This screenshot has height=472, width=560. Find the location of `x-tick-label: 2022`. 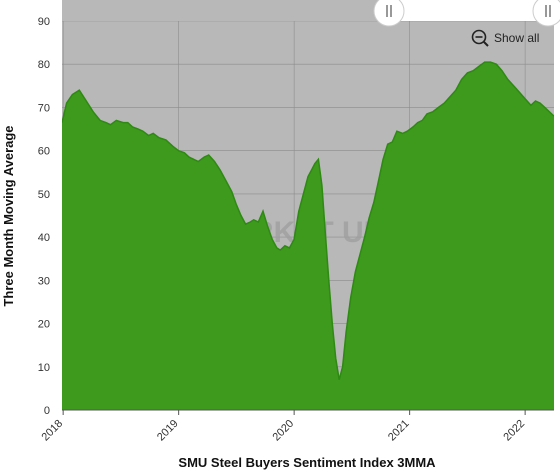

x-tick-label: 2022 is located at coordinates (514, 431).